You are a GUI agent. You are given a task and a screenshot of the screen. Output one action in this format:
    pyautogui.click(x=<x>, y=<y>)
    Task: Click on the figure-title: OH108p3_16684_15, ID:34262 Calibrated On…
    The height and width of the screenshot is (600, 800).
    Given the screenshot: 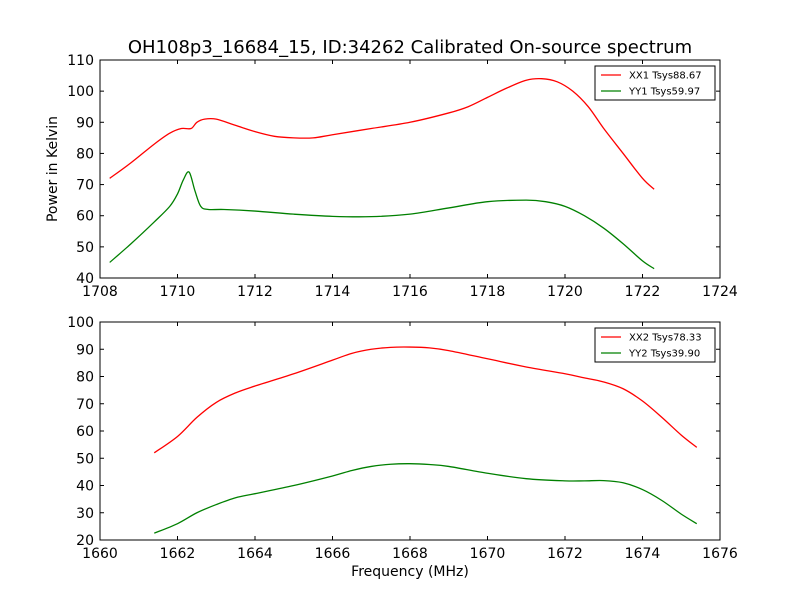 What is the action you would take?
    pyautogui.click(x=410, y=47)
    